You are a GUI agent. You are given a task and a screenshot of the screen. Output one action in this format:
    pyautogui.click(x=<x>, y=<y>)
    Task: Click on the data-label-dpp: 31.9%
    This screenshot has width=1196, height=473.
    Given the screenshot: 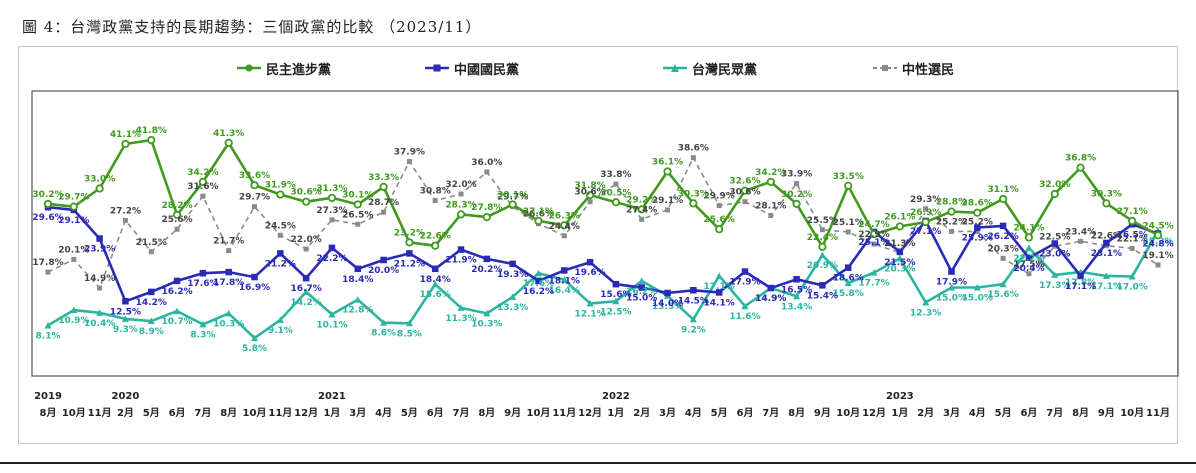 What is the action you would take?
    pyautogui.click(x=280, y=186)
    